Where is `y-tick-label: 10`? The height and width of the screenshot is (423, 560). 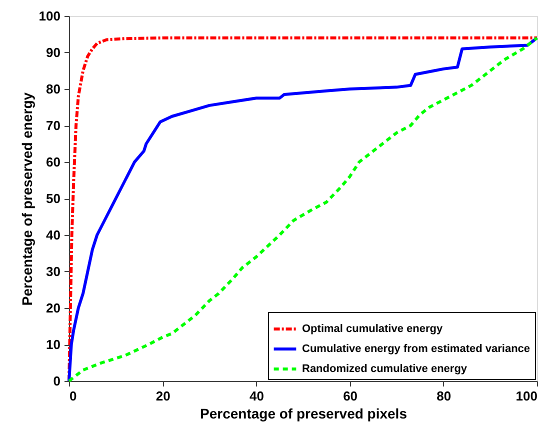
y-tick-label: 10 is located at coordinates (53, 344).